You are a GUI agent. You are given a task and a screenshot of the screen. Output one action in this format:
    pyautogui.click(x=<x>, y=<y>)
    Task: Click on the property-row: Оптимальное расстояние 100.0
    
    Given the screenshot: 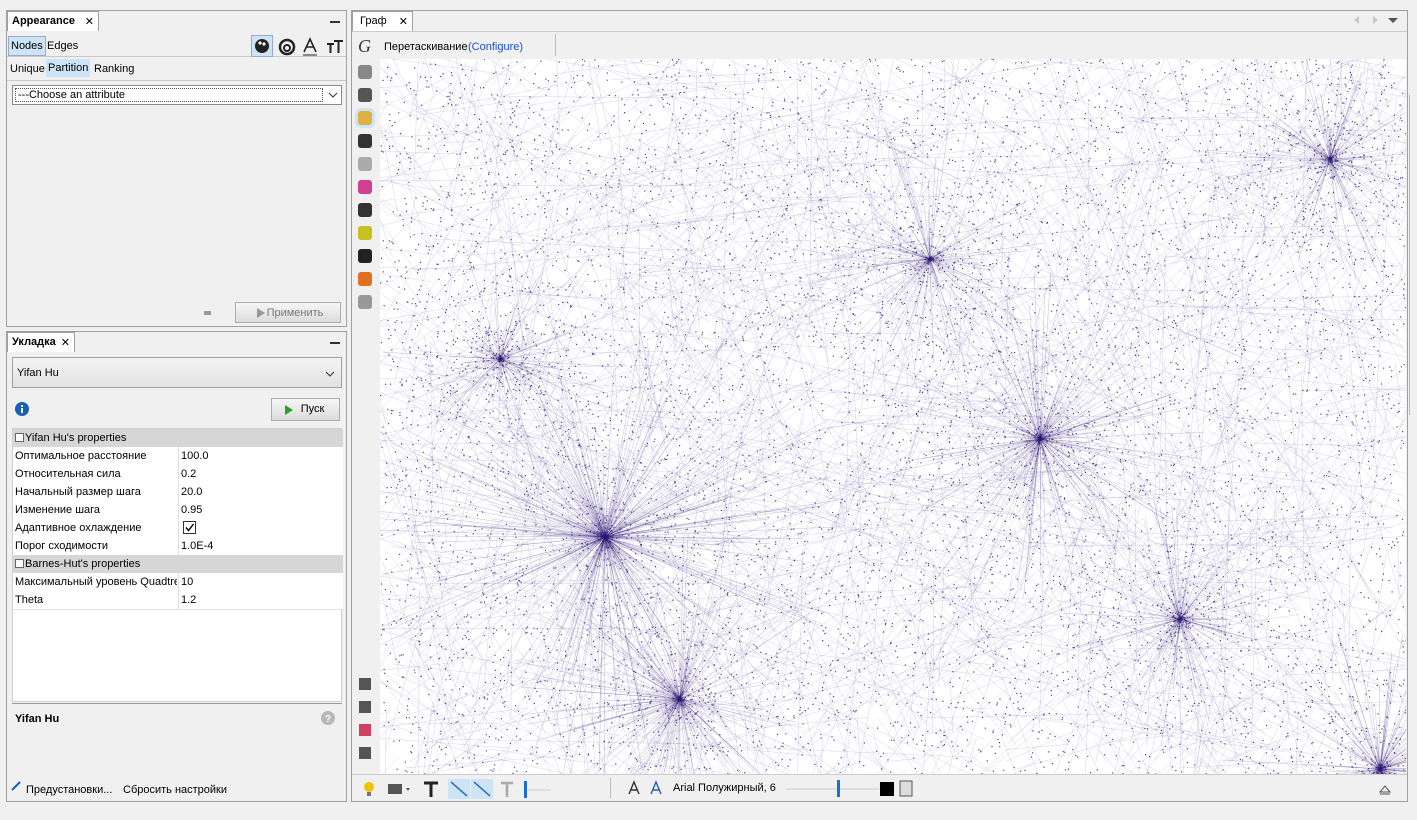 What is the action you would take?
    pyautogui.click(x=178, y=456)
    